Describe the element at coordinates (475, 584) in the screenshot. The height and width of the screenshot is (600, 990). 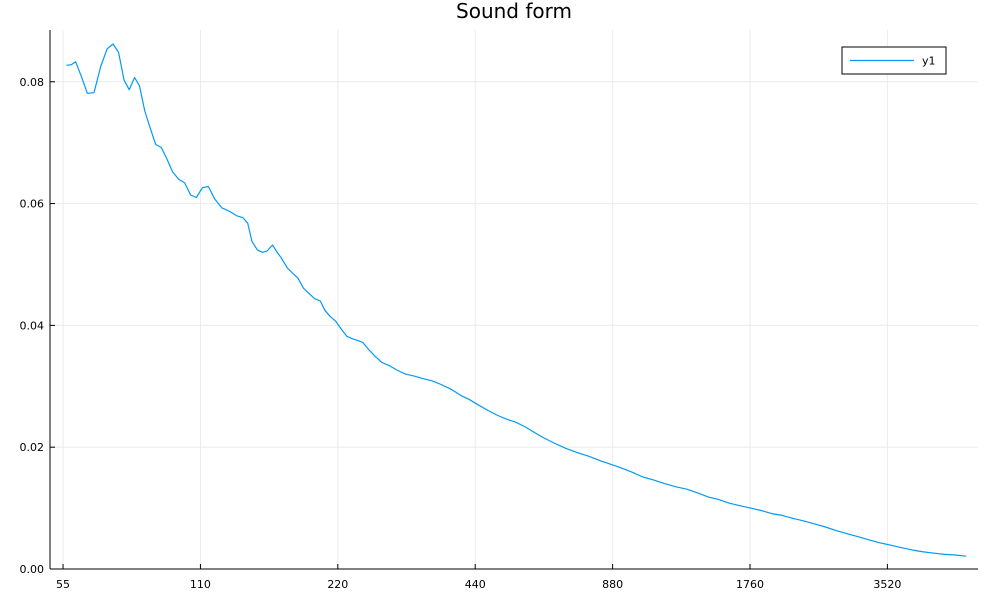
I see `x-tick-label: 440` at that location.